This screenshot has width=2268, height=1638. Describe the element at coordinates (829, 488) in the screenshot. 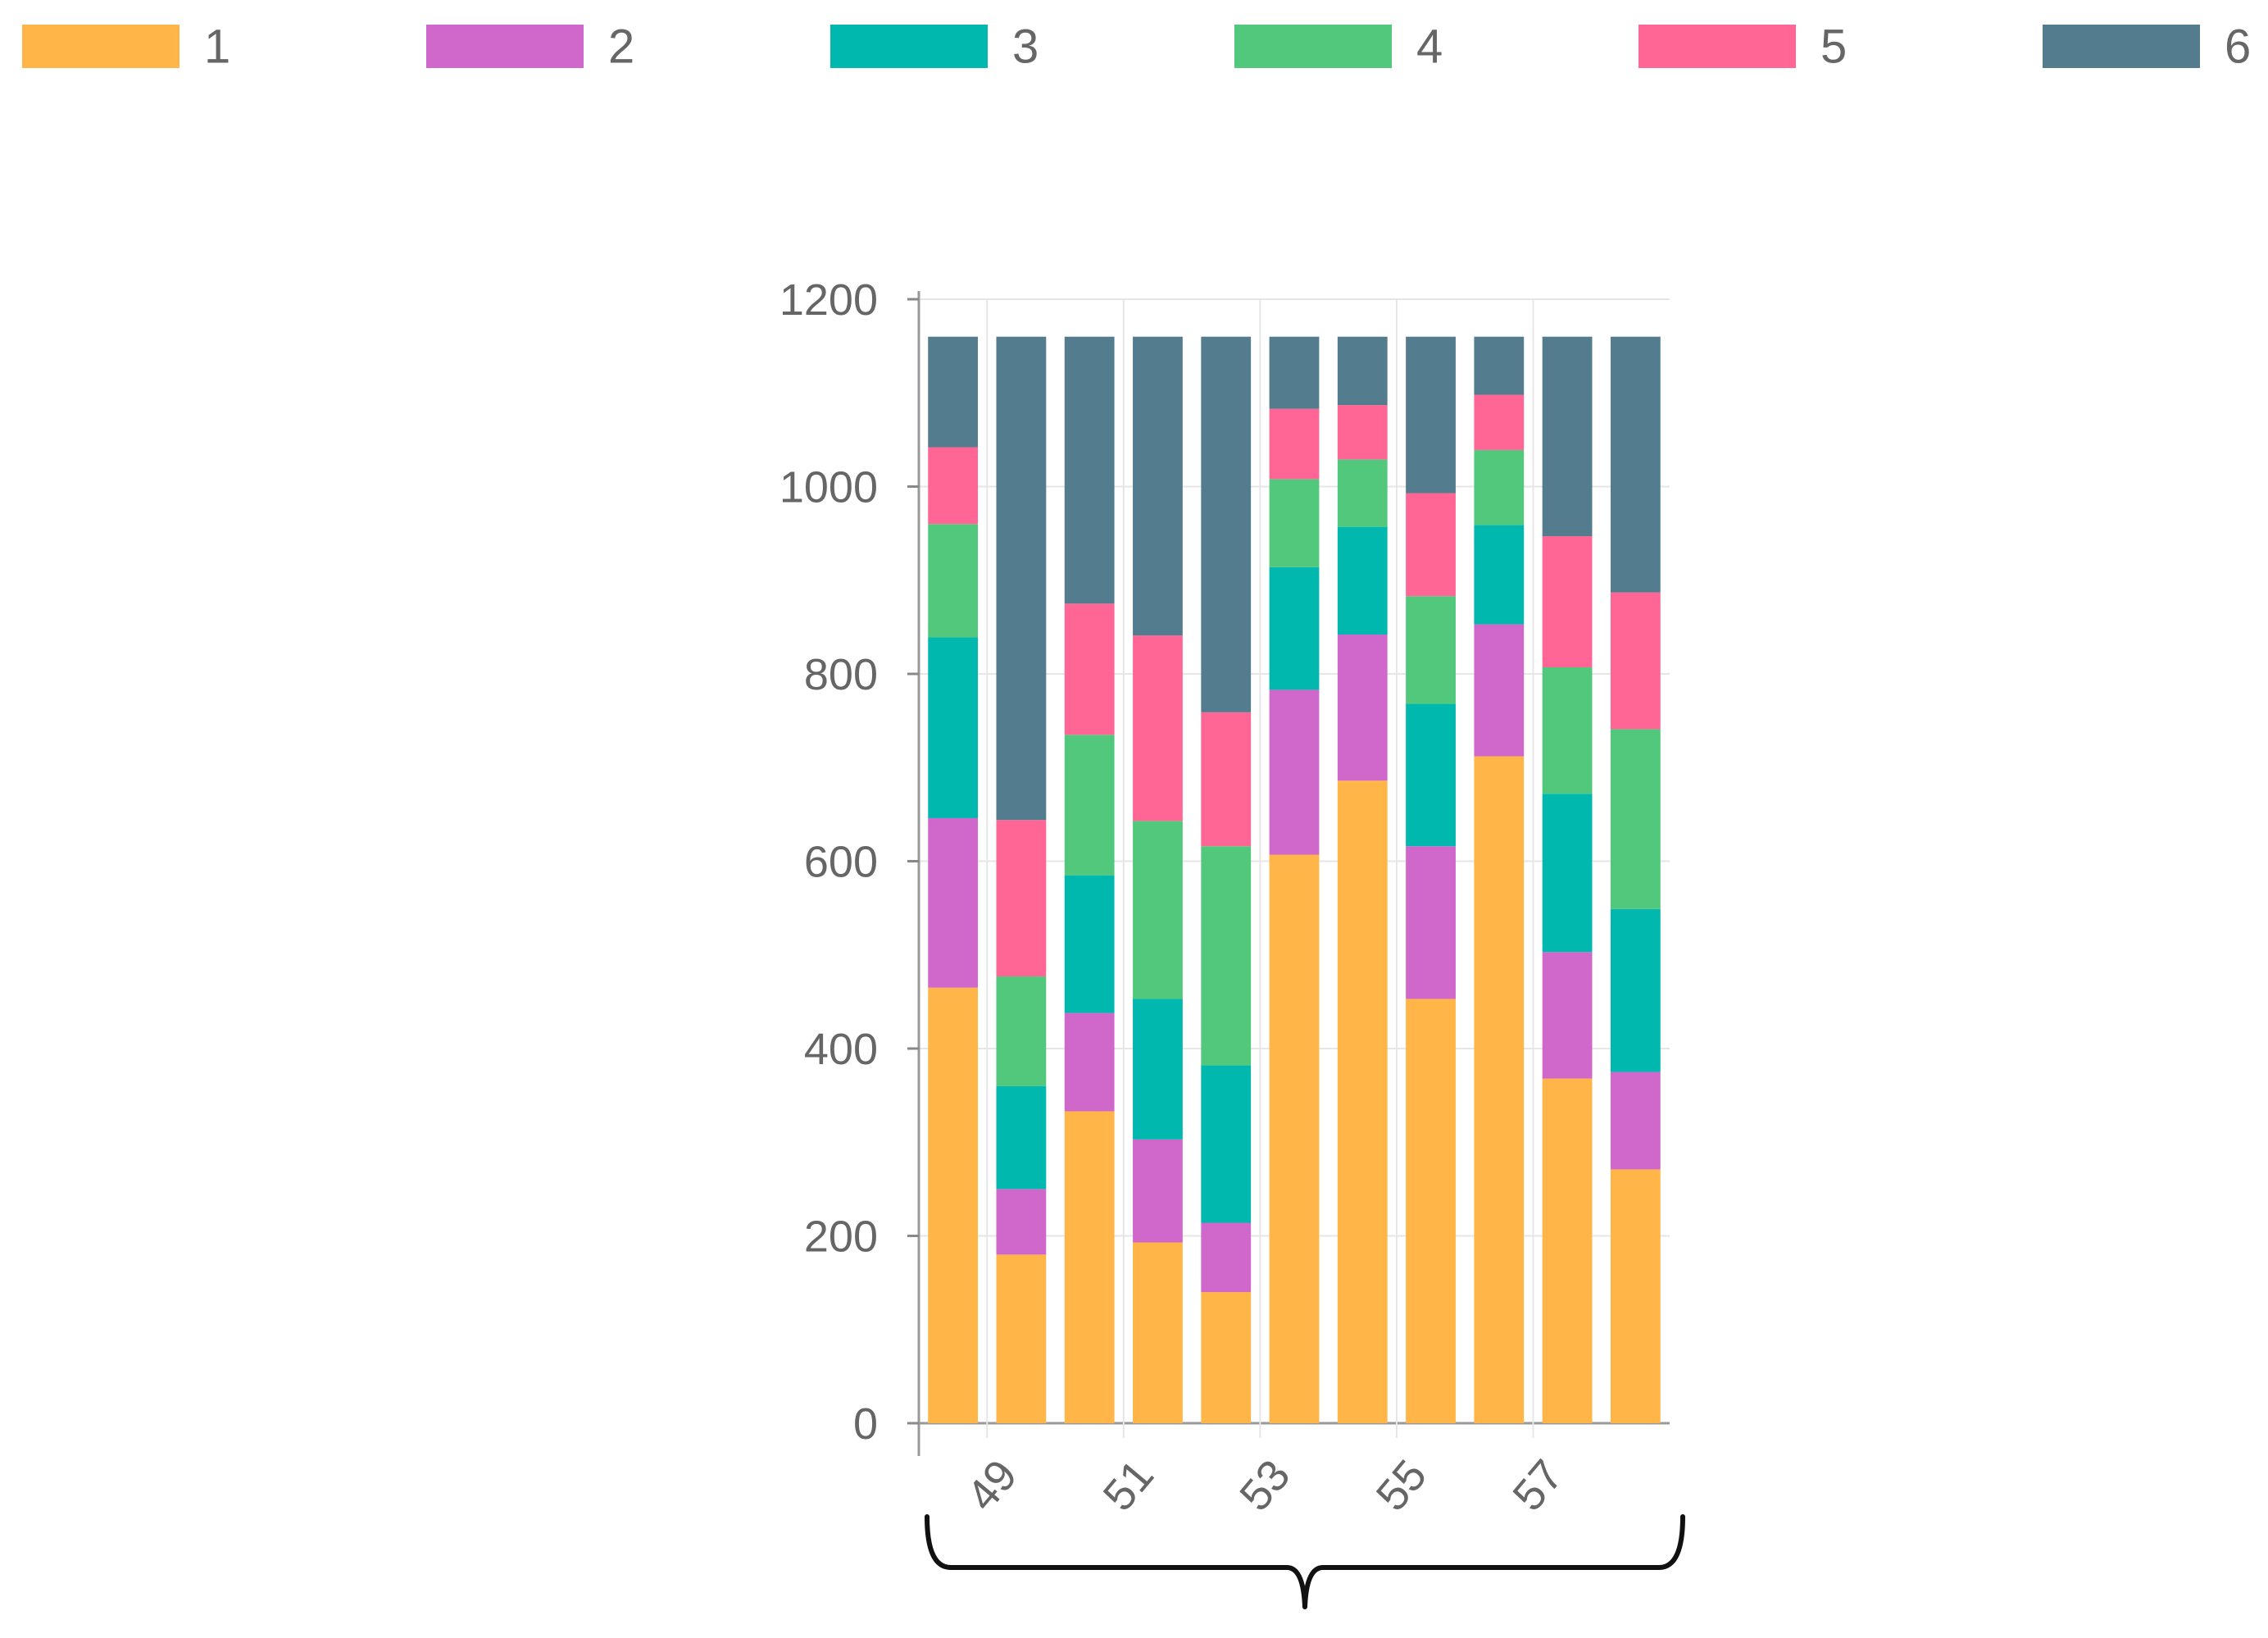

I see `y-tick-label-1000: 1000` at that location.